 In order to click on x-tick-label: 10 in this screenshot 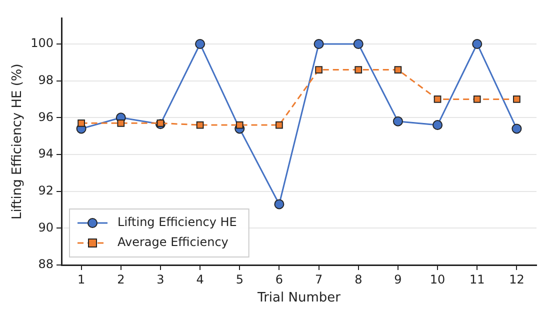, I will do `click(438, 279)`.